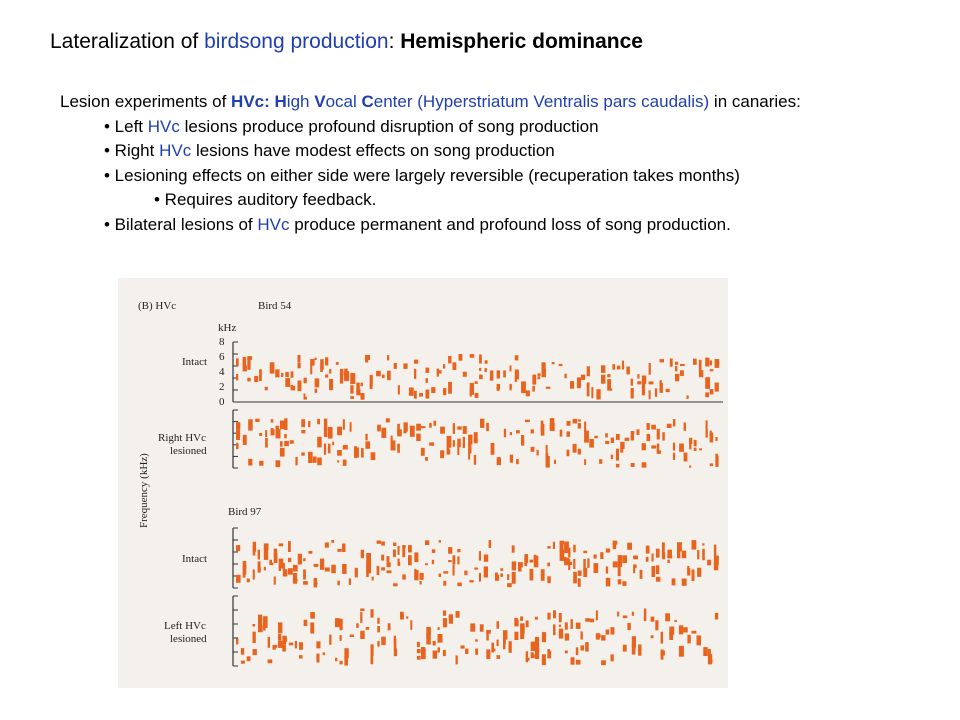 This screenshot has width=960, height=720. I want to click on intro-enter: enter, so click(395, 101).